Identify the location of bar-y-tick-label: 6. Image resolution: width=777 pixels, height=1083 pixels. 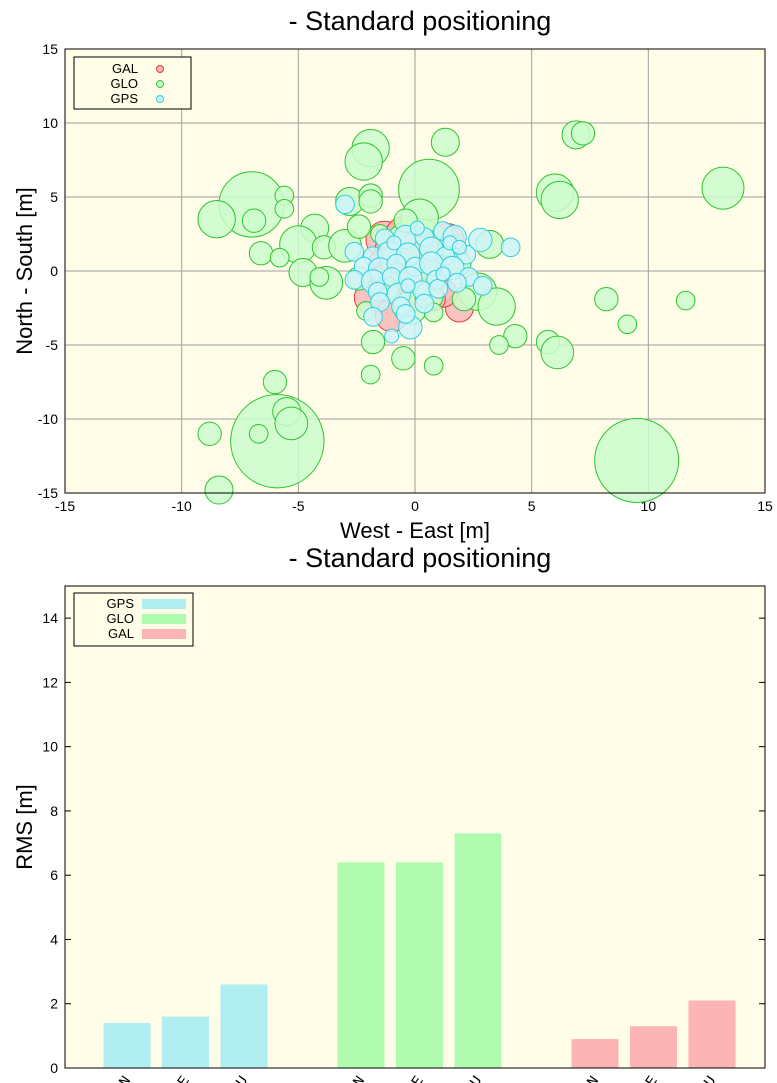
(54, 875).